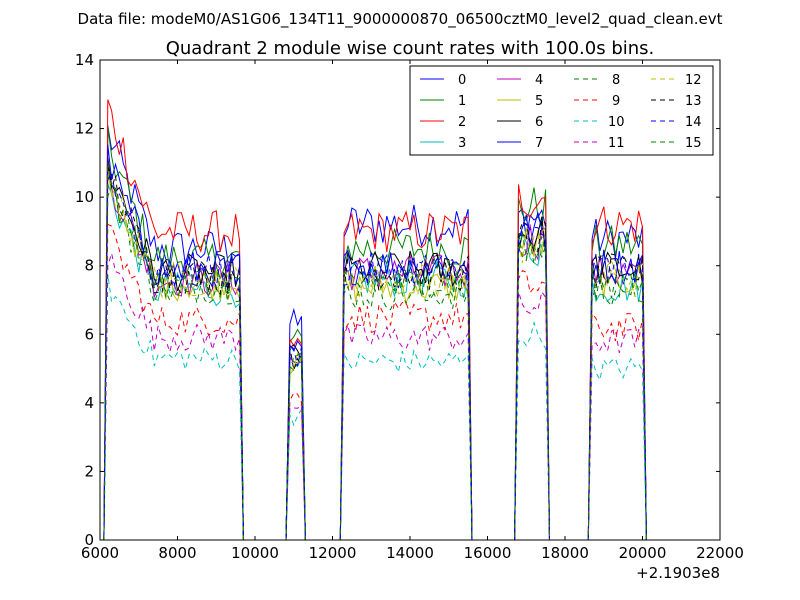  What do you see at coordinates (462, 122) in the screenshot?
I see `legend-label: 2` at bounding box center [462, 122].